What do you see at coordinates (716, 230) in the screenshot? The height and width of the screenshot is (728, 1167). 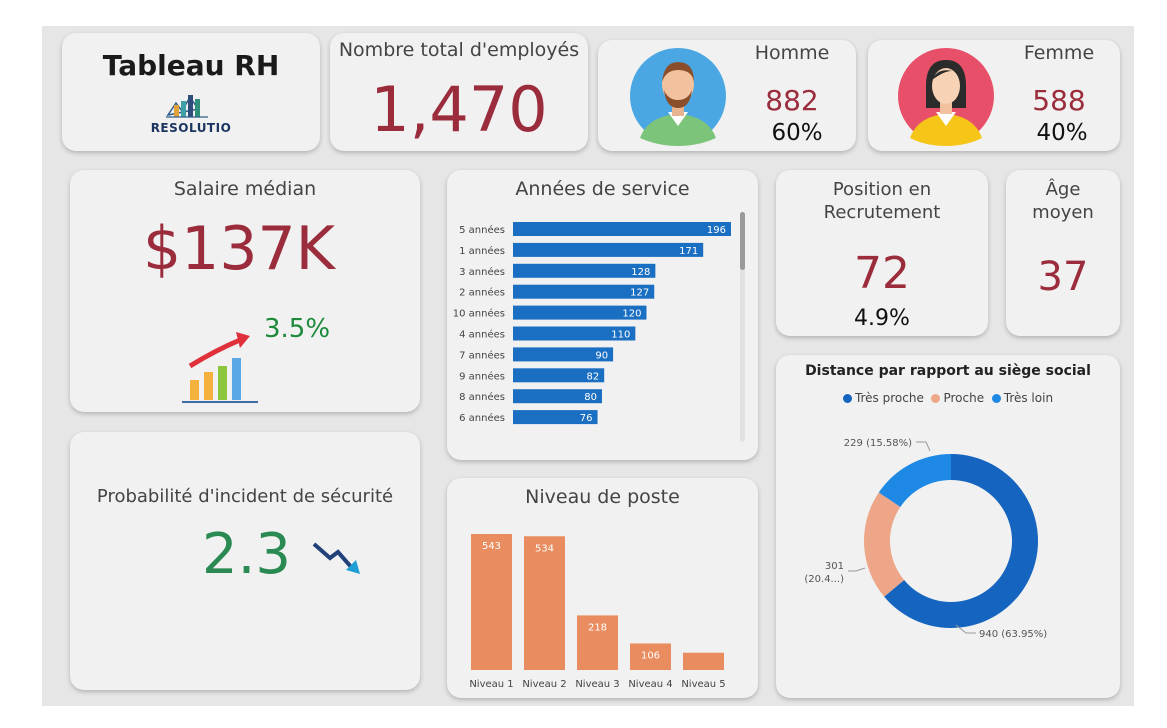 I see `service-data-label: 196` at bounding box center [716, 230].